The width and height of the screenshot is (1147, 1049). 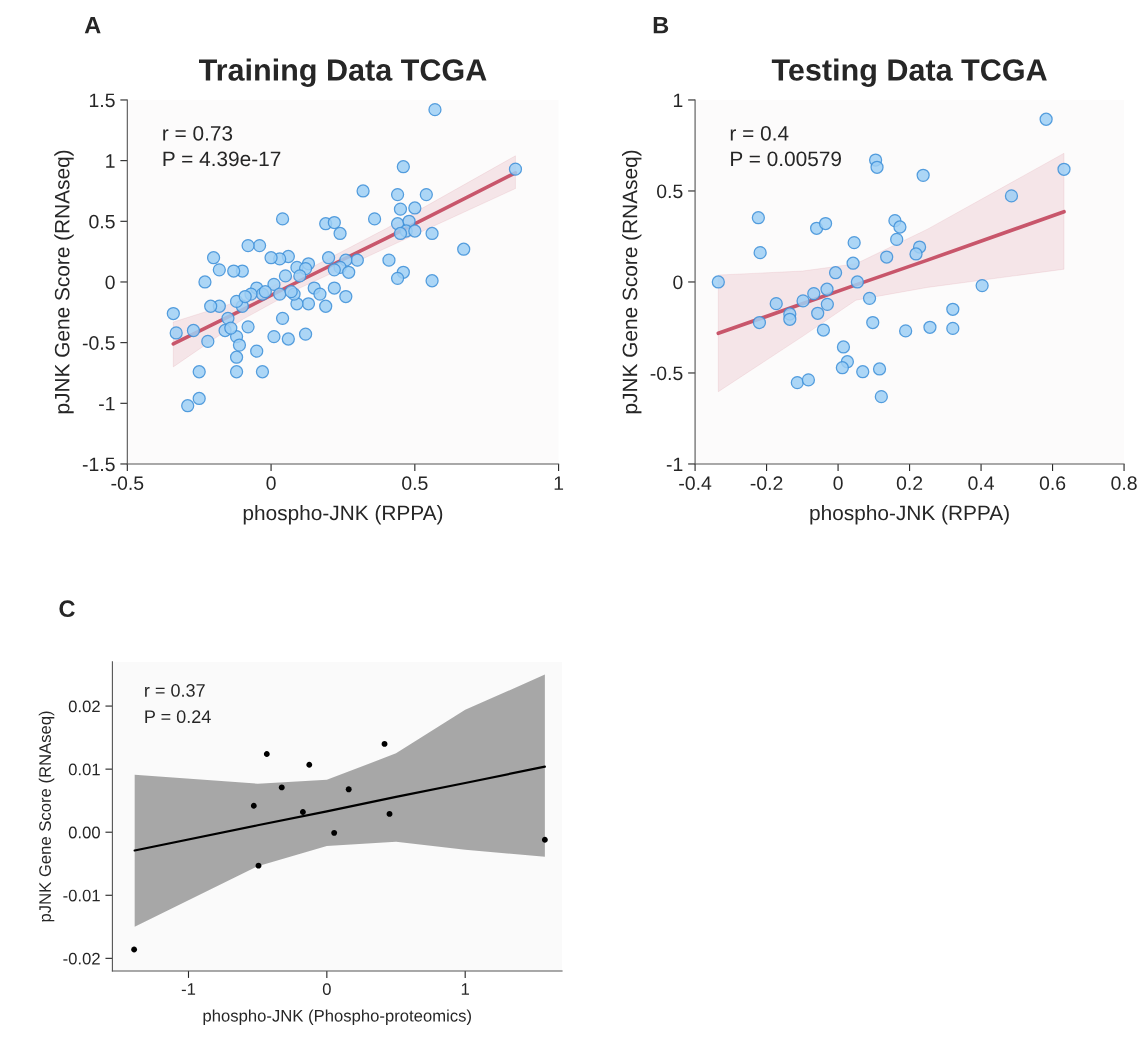 I want to click on x-tick-label: 0.5, so click(x=415, y=483).